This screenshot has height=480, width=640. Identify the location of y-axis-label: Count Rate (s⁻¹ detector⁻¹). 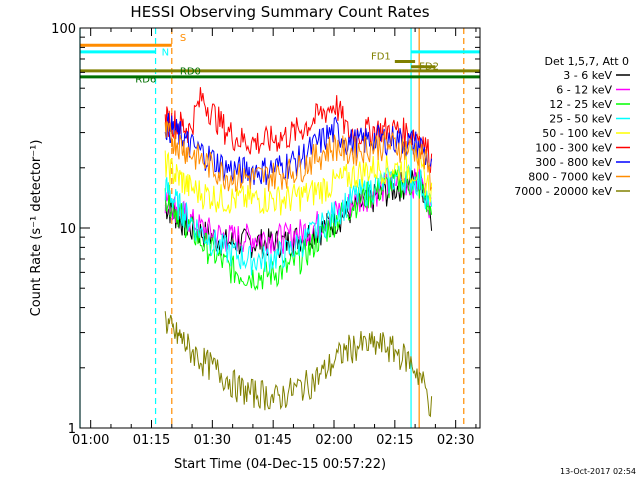
(36, 228).